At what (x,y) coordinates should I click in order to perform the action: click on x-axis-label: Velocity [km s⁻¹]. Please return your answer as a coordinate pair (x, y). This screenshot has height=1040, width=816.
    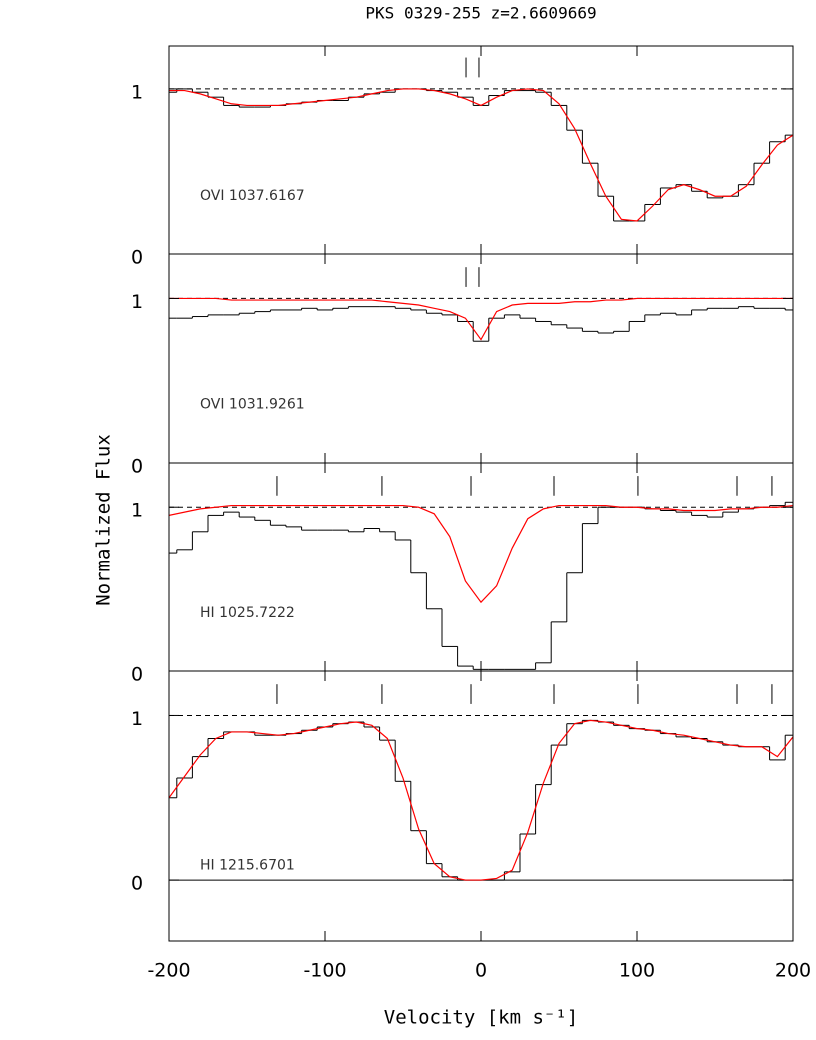
    Looking at the image, I should click on (481, 1018).